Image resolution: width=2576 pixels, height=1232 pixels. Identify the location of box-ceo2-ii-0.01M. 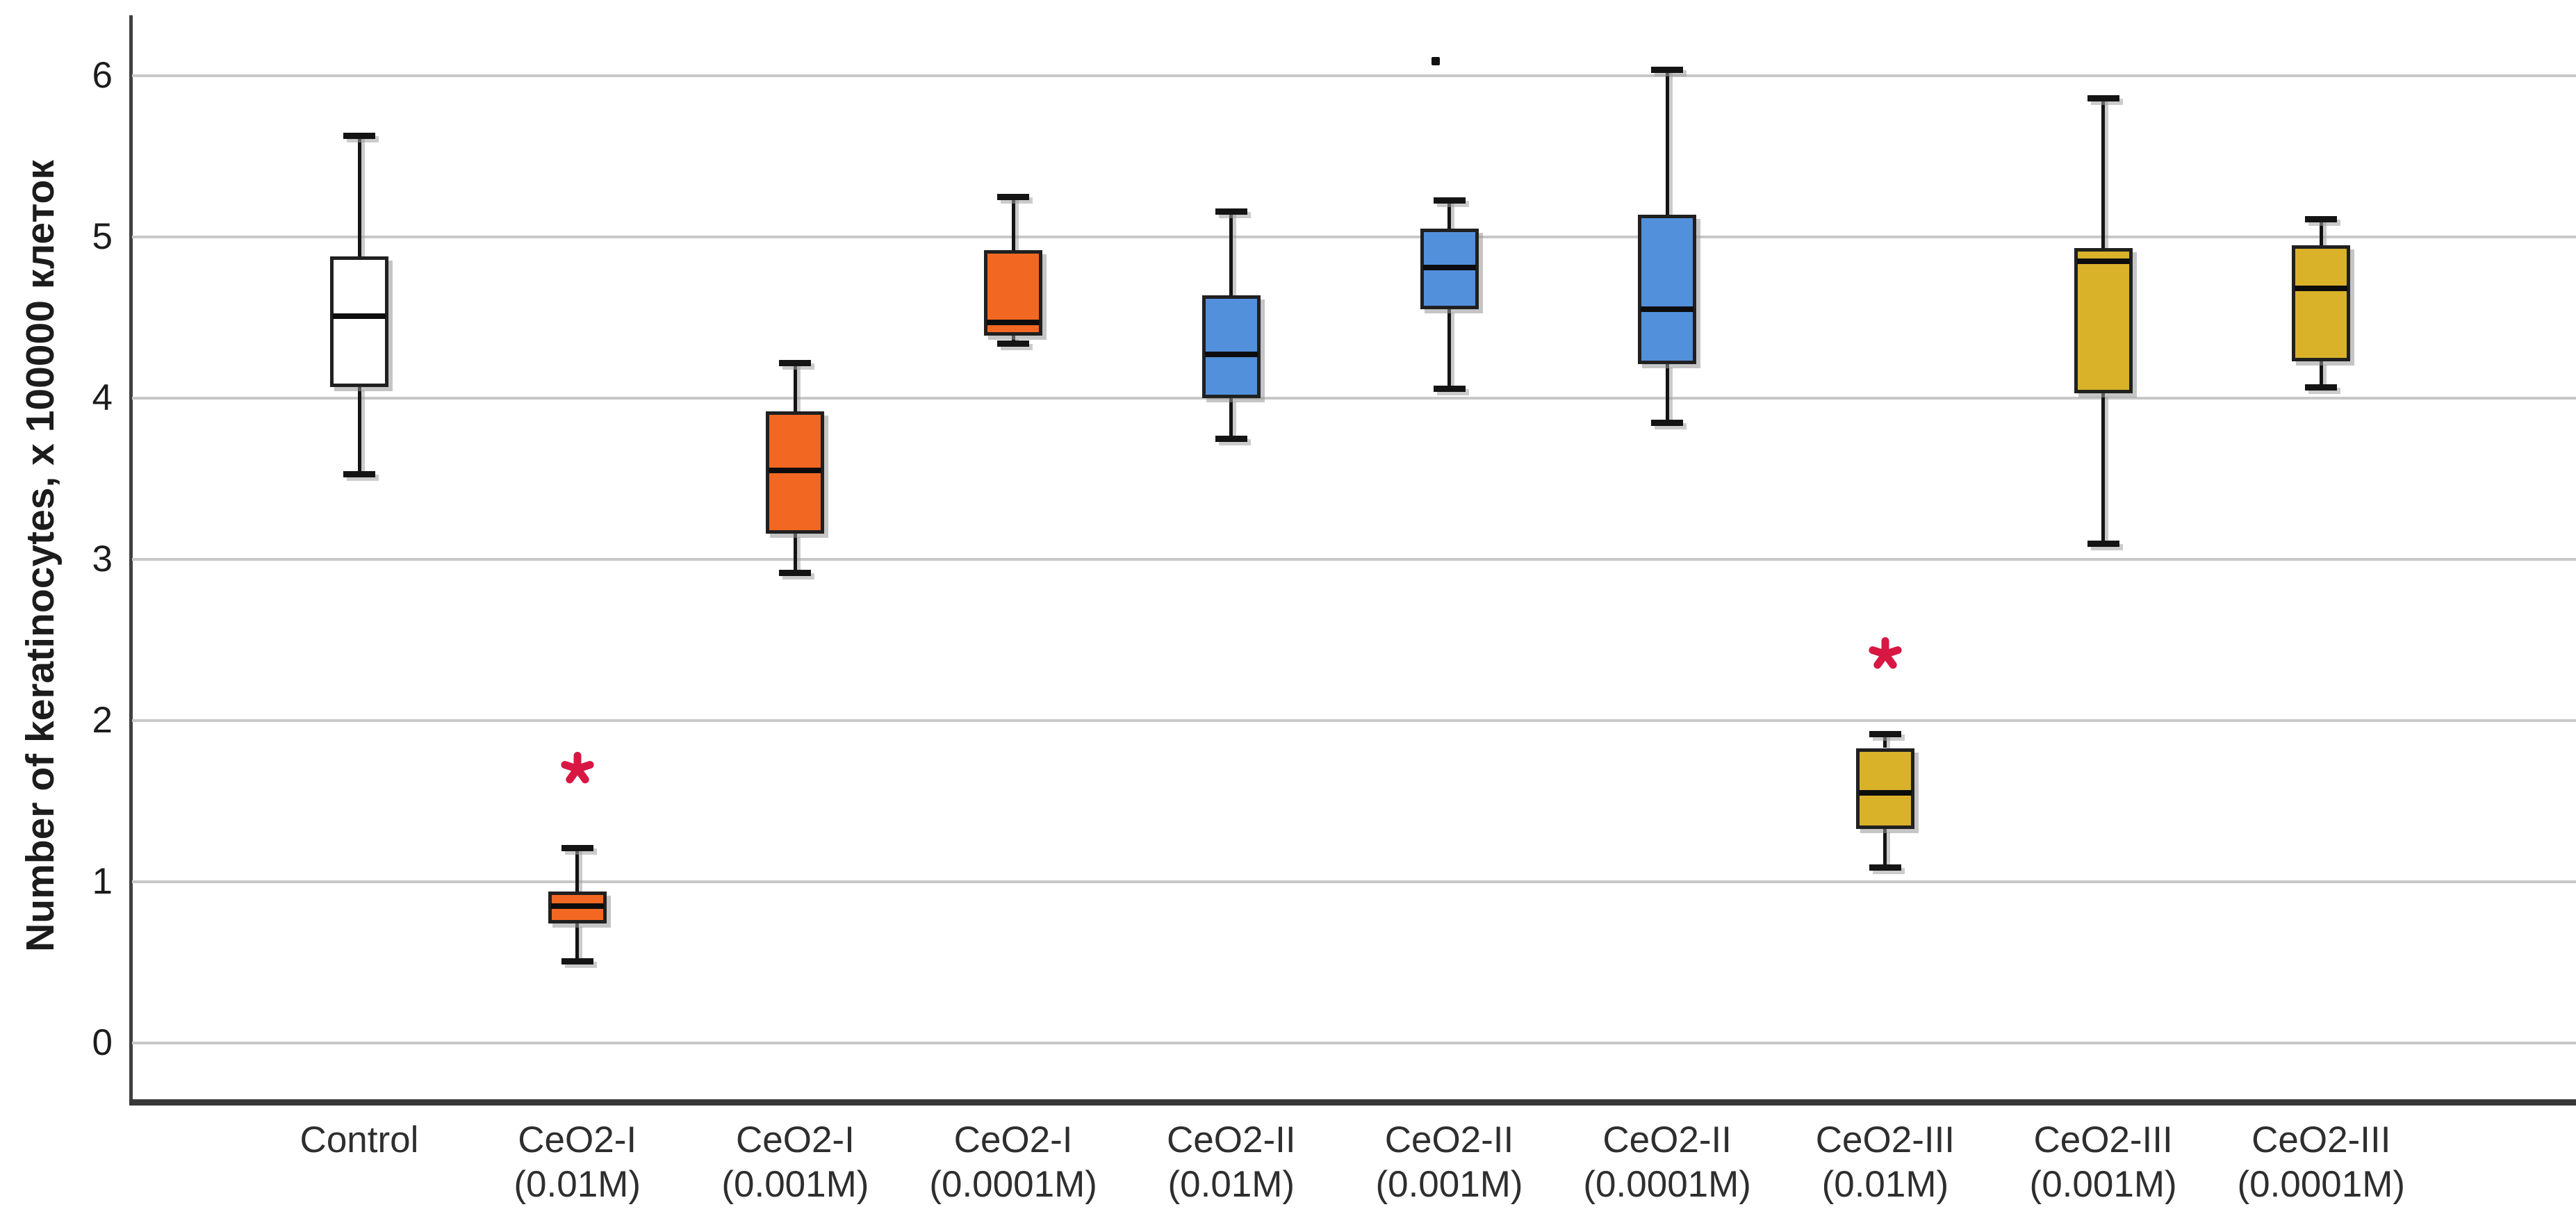
(1231, 347).